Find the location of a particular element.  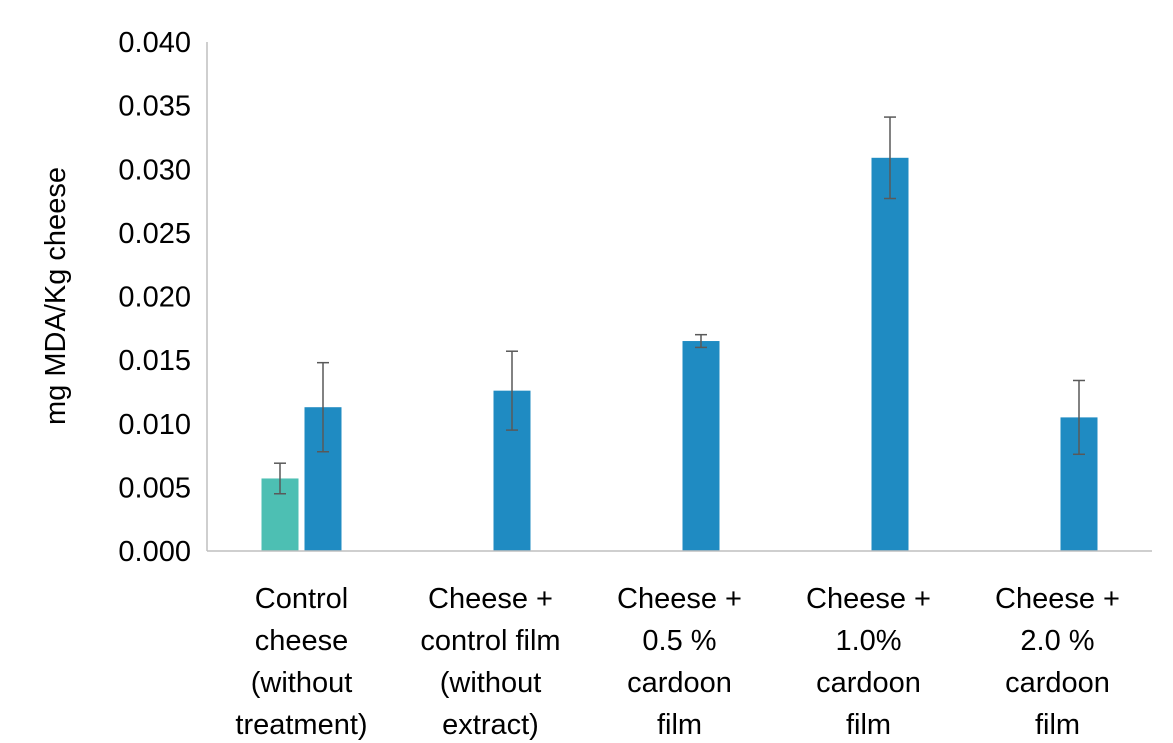

y-tick-label: 0.025 is located at coordinates (154, 234).